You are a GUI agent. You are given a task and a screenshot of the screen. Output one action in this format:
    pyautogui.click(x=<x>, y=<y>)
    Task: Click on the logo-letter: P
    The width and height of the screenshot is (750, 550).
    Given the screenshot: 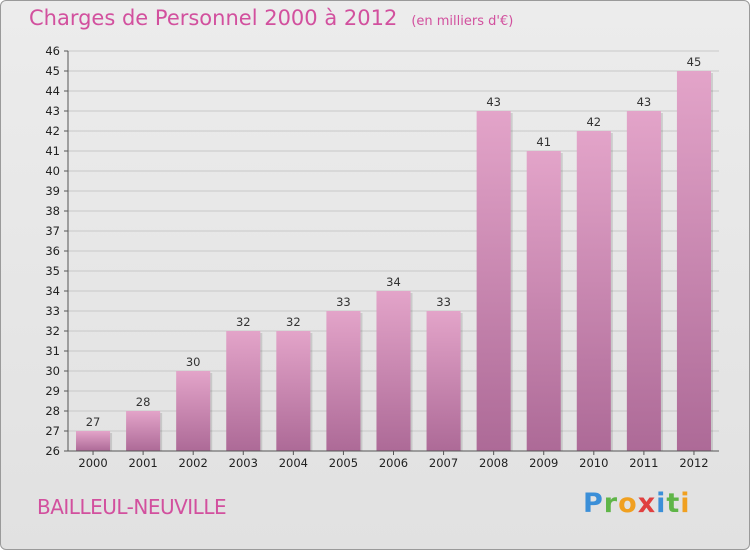 What is the action you would take?
    pyautogui.click(x=593, y=503)
    